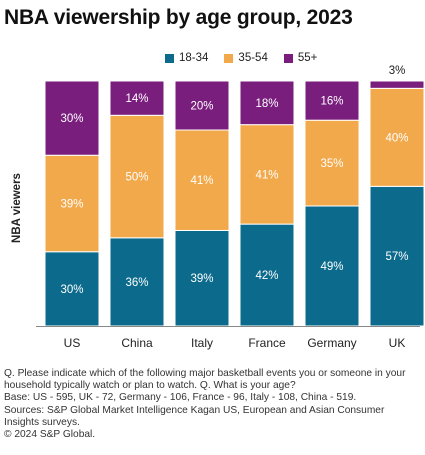 Image resolution: width=425 pixels, height=455 pixels. Describe the element at coordinates (194, 58) in the screenshot. I see `legend-label-18-34: 18-34` at that location.